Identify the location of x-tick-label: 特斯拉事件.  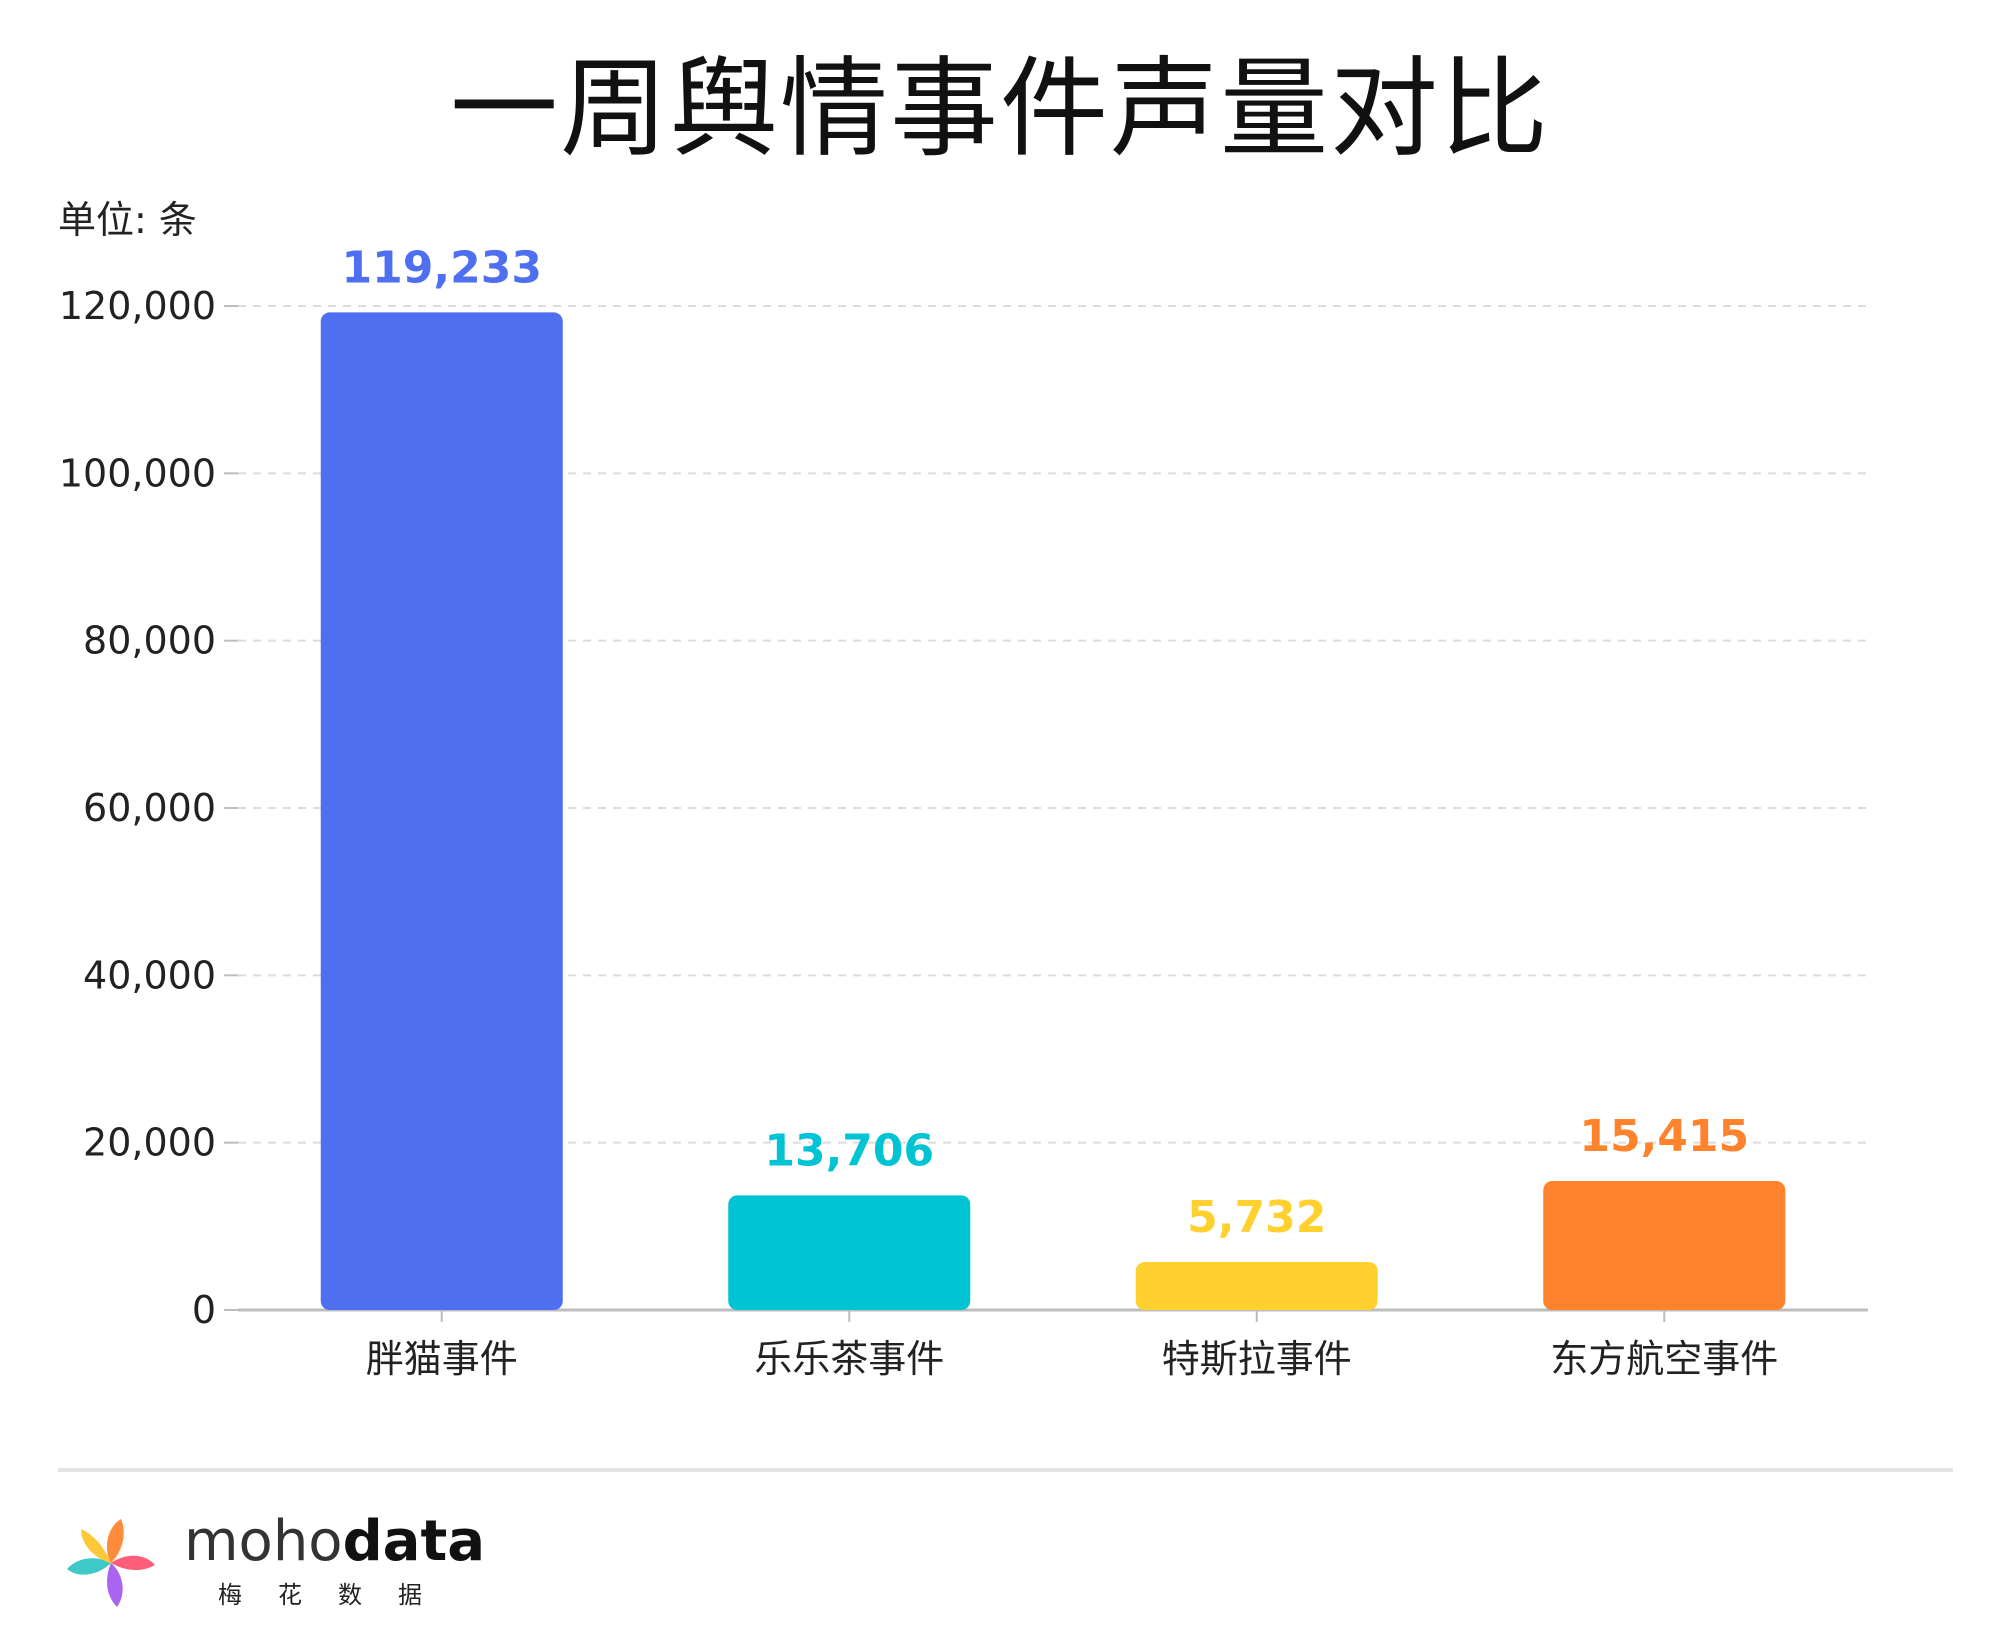
(1257, 1359).